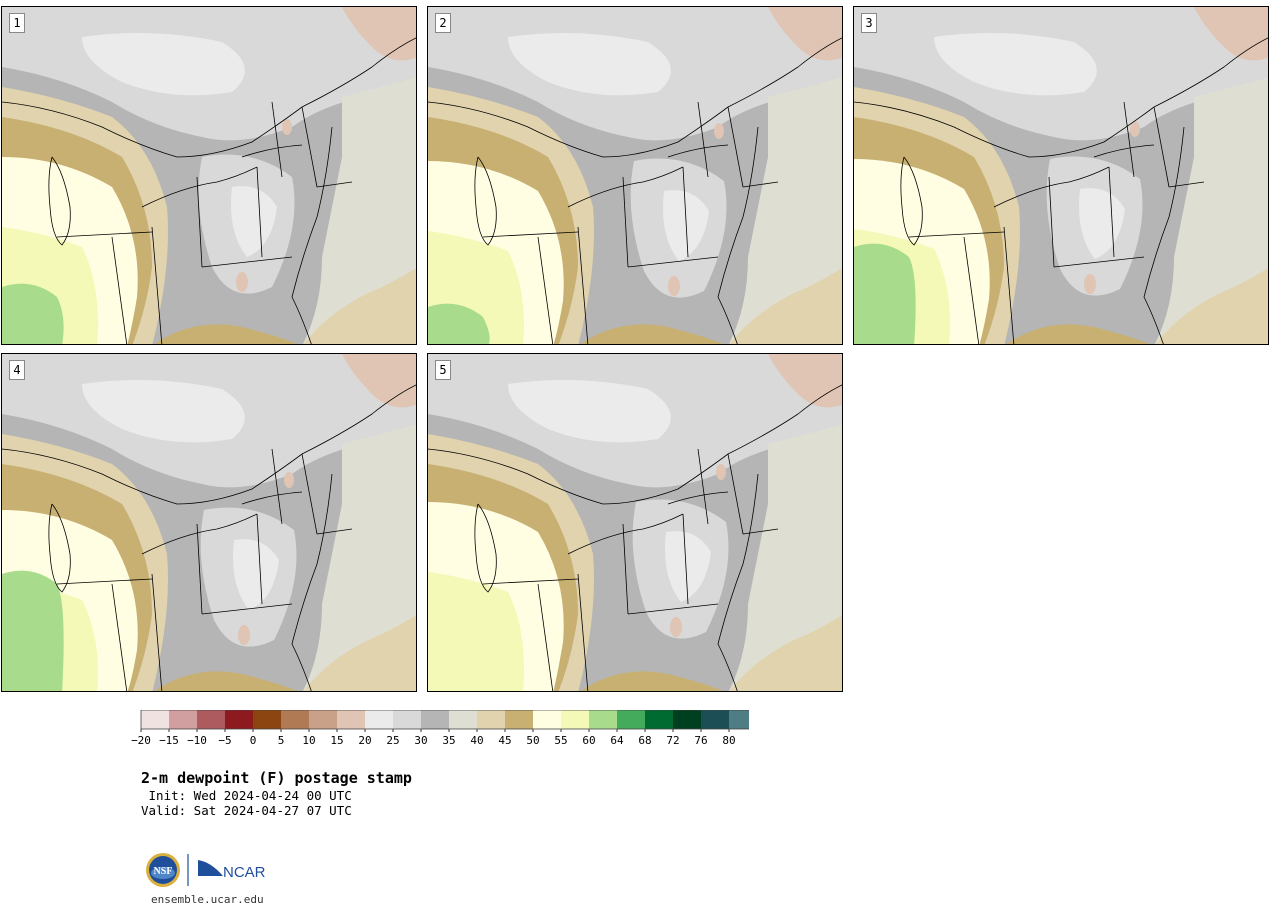  I want to click on colorbar-tick-label: 80, so click(728, 740).